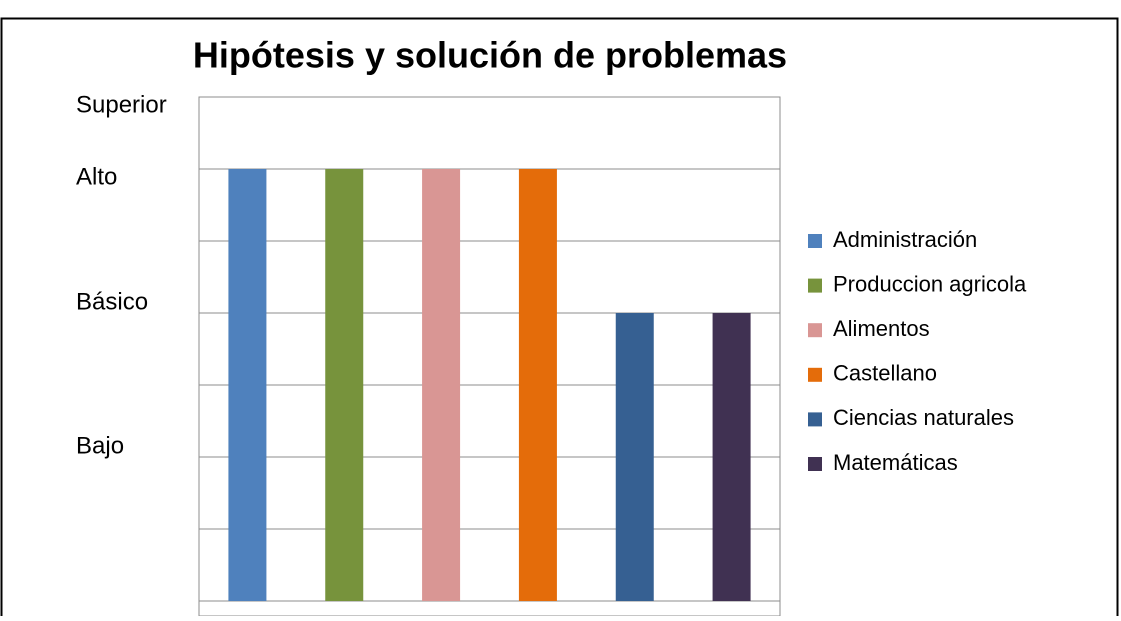 The width and height of the screenshot is (1121, 621). What do you see at coordinates (885, 373) in the screenshot?
I see `legend-label: Castellano` at bounding box center [885, 373].